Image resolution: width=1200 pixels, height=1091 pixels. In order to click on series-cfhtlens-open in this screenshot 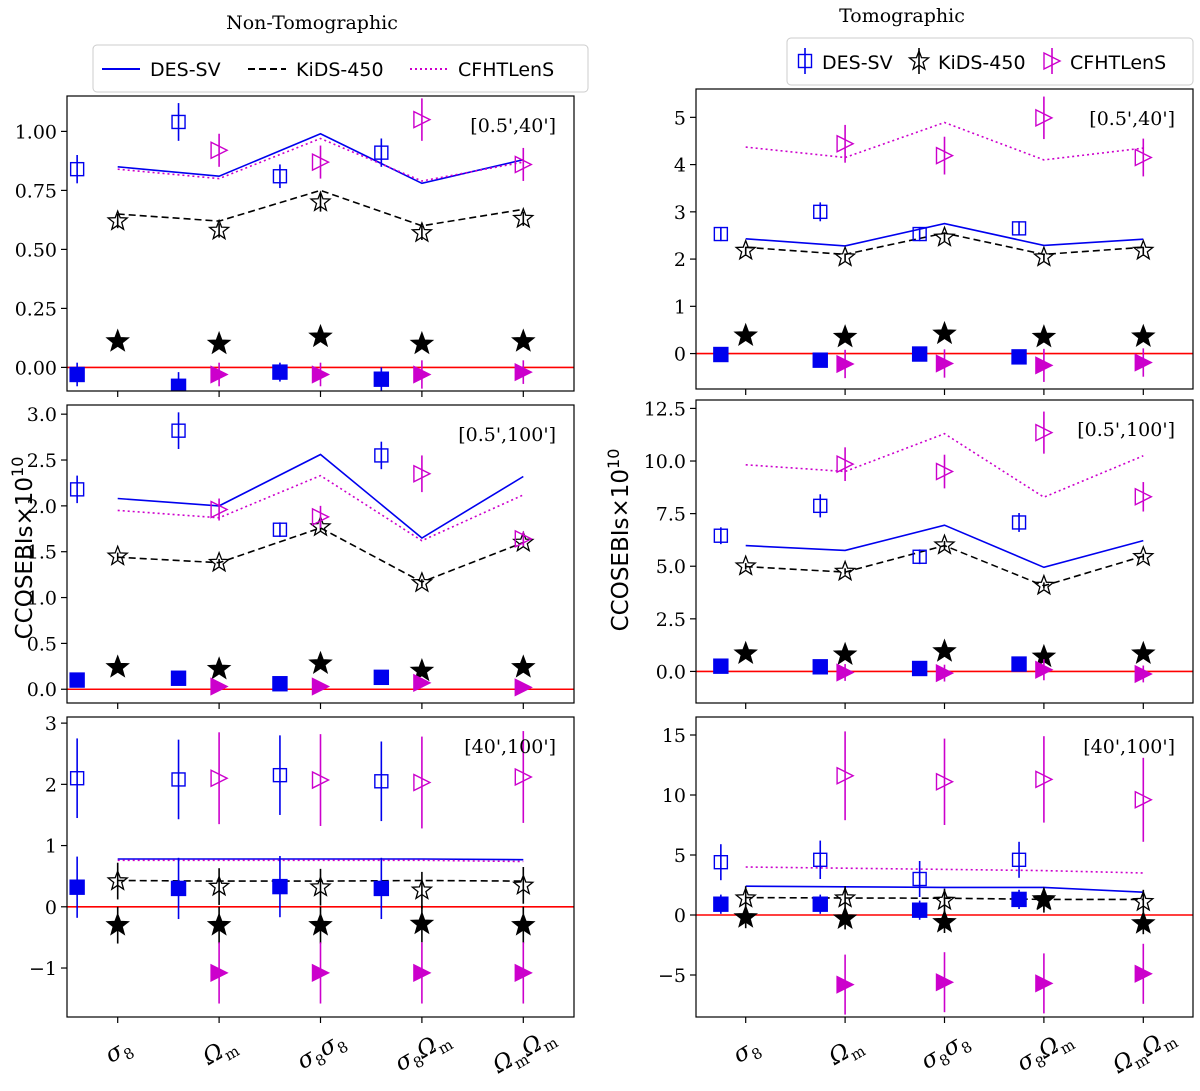, I will do `click(994, 461)`.